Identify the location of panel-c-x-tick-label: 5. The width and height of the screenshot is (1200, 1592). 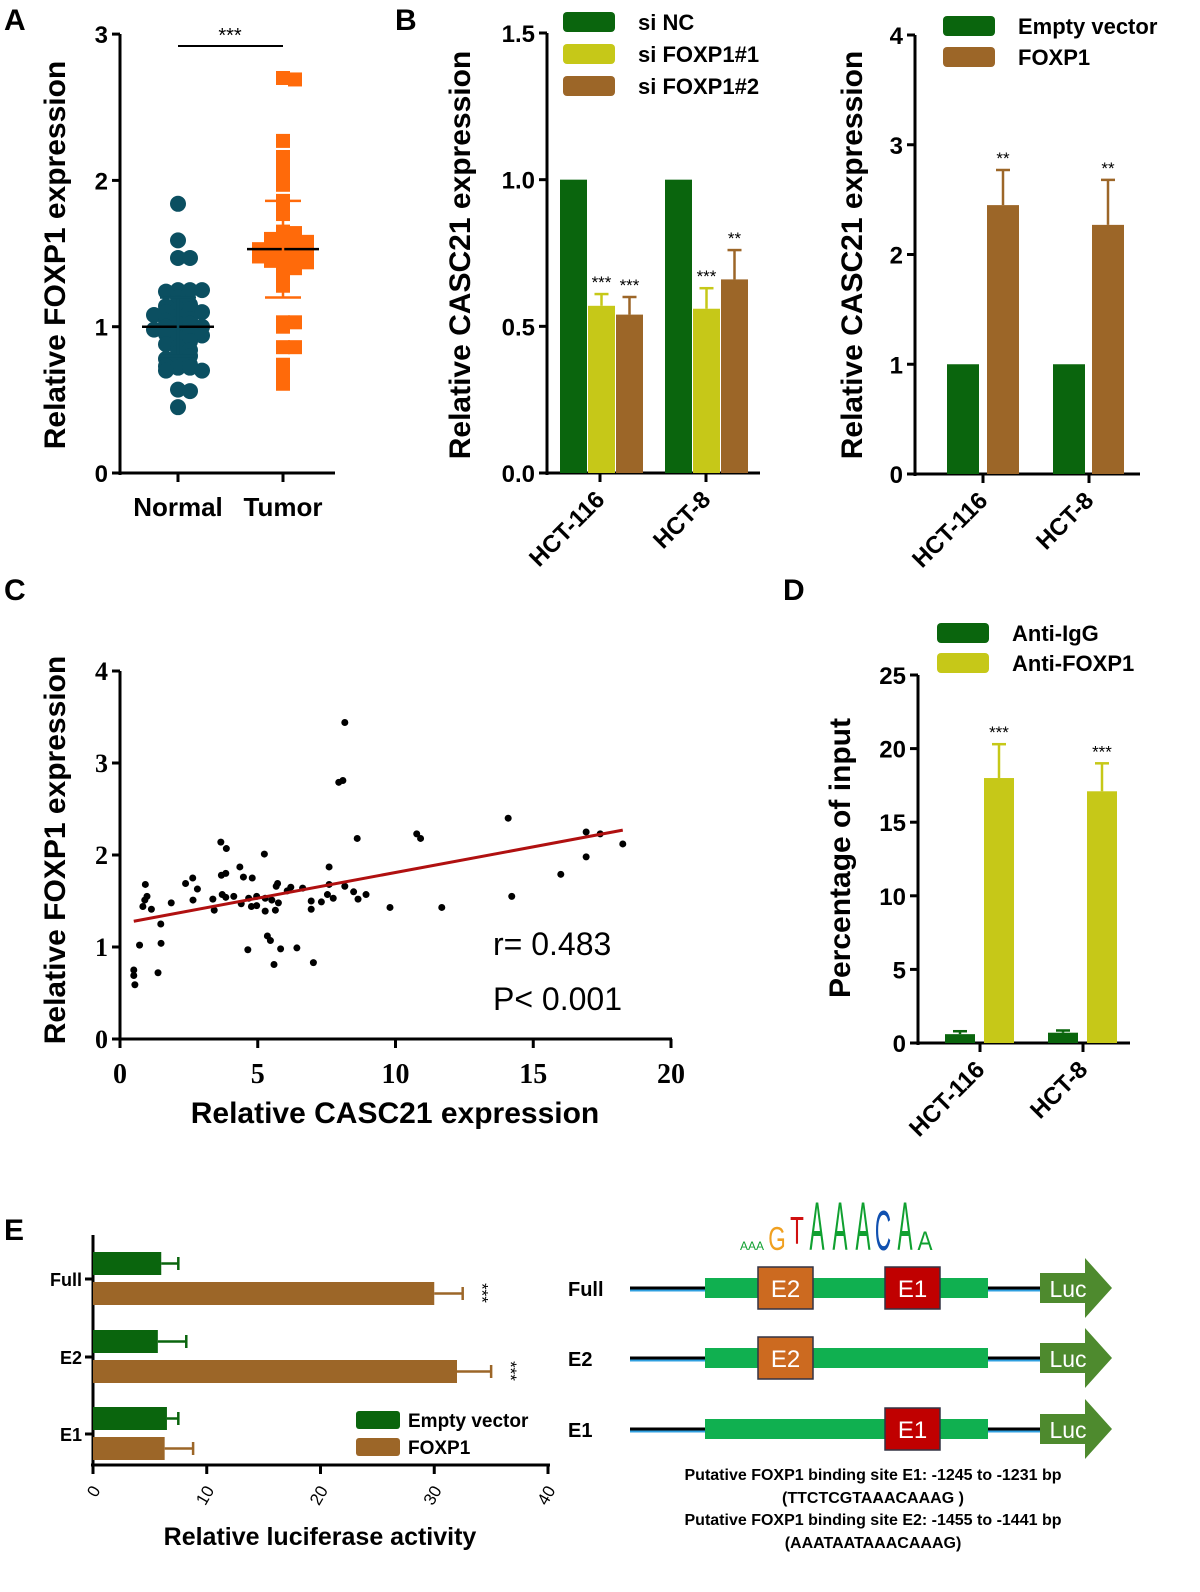
(258, 1074).